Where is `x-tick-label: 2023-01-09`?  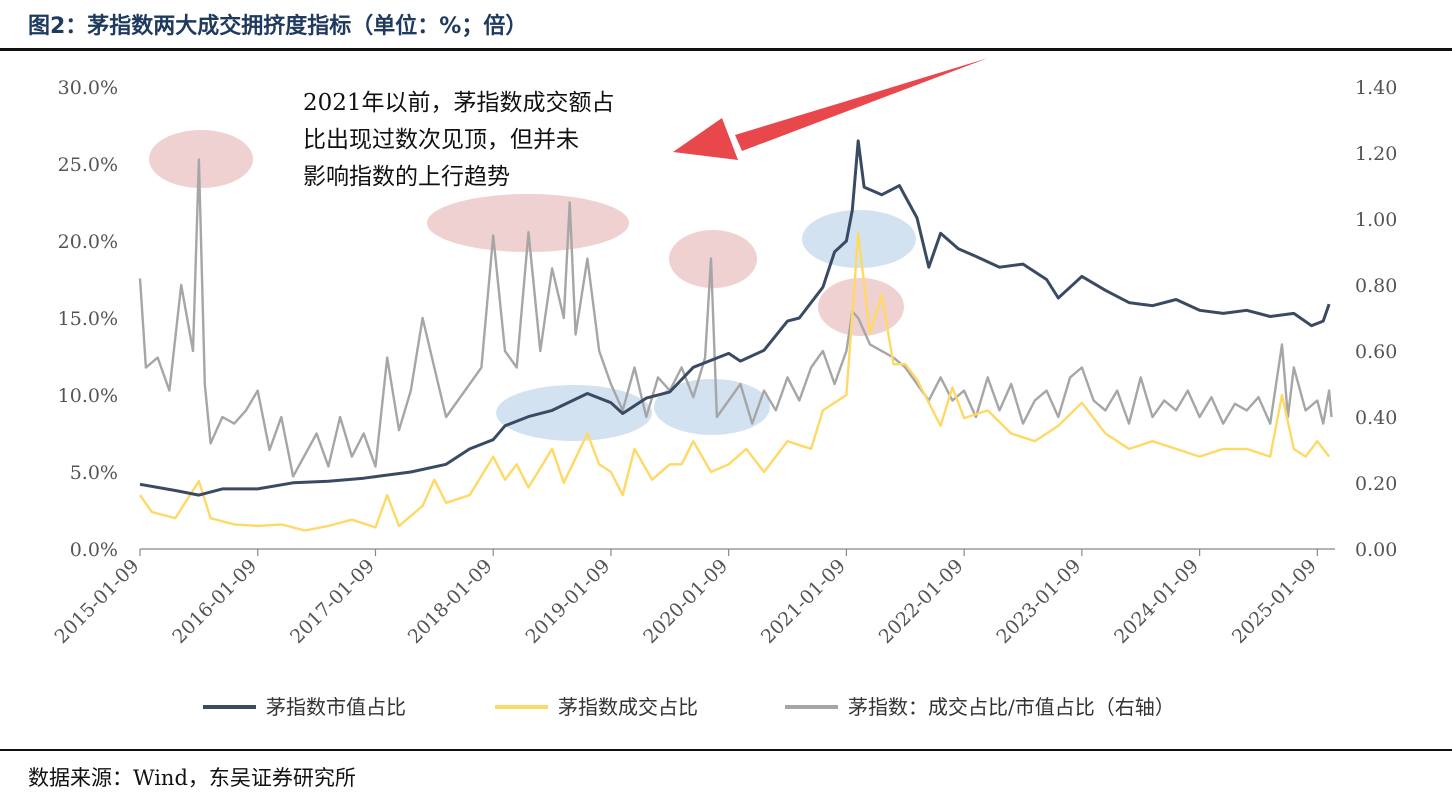
x-tick-label: 2023-01-09 is located at coordinates (1038, 601).